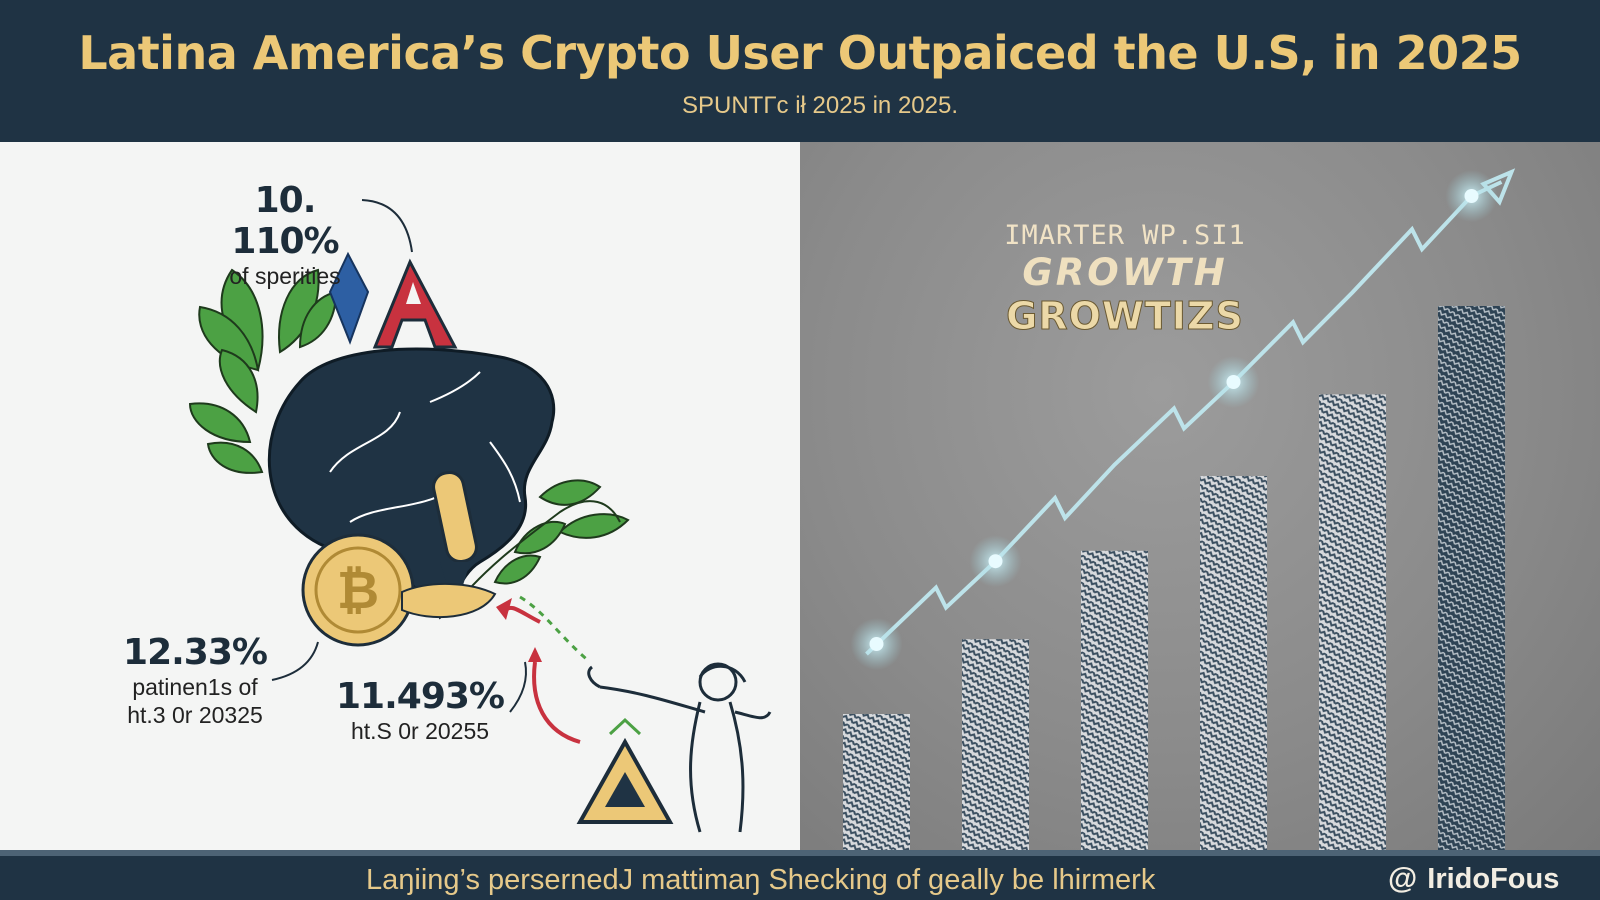 The height and width of the screenshot is (900, 1600). What do you see at coordinates (195, 687) in the screenshot?
I see `stat-caption-line: patinen1s of` at bounding box center [195, 687].